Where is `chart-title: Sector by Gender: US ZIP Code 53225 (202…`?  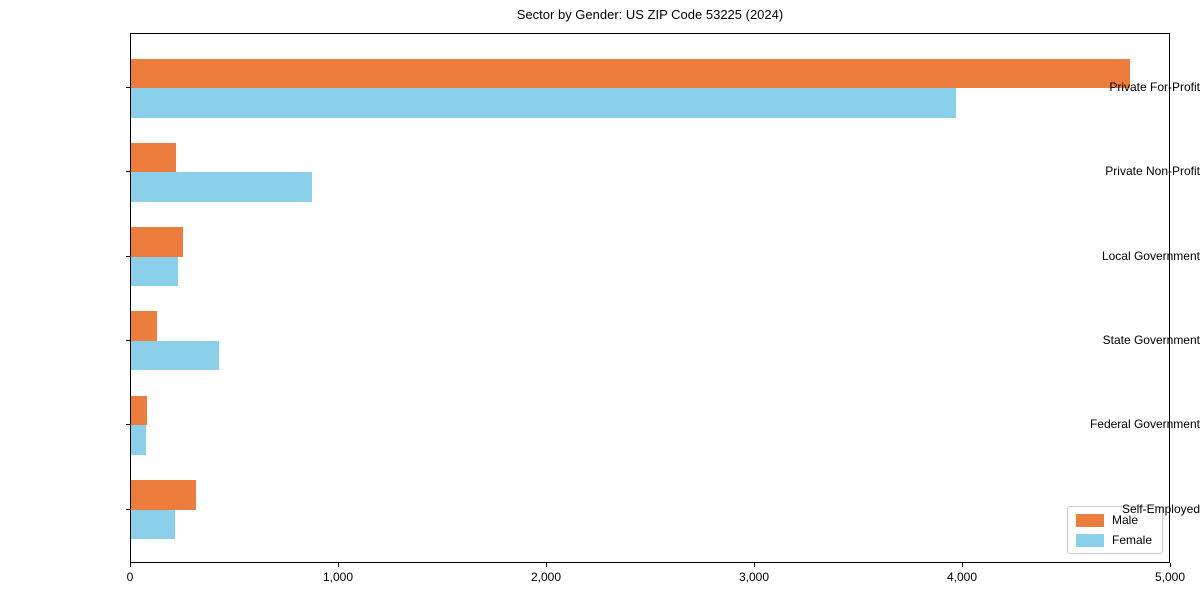
chart-title: Sector by Gender: US ZIP Code 53225 (202… is located at coordinates (650, 14).